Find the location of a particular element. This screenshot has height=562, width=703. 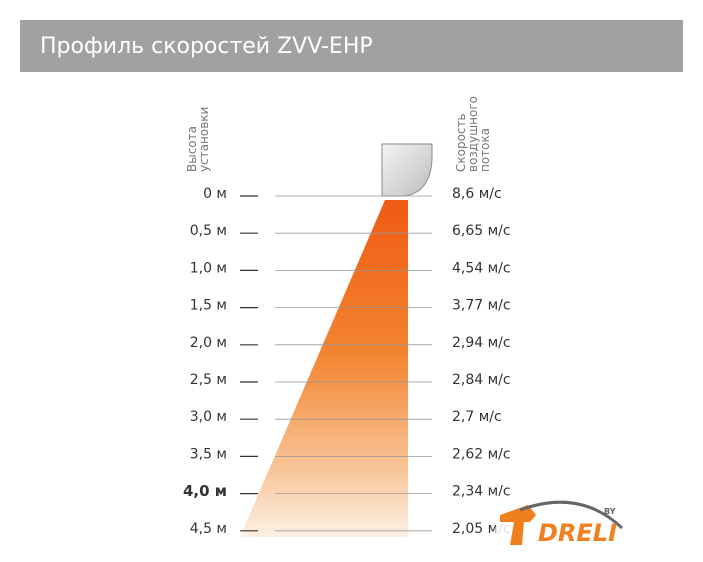

speed-label: 2,7 м/с is located at coordinates (477, 417).